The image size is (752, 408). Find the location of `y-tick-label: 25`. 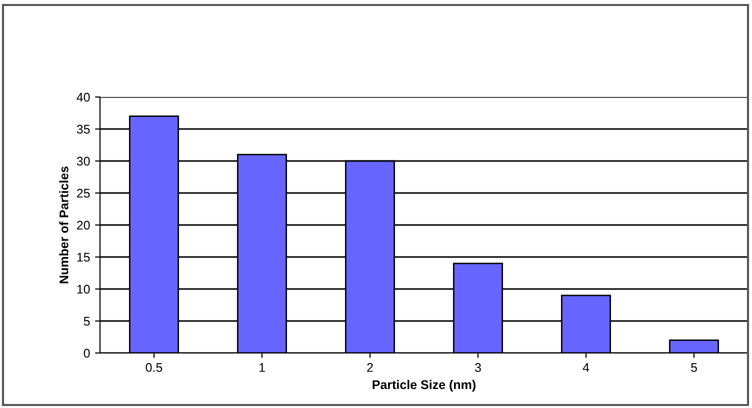

y-tick-label: 25 is located at coordinates (83, 193).